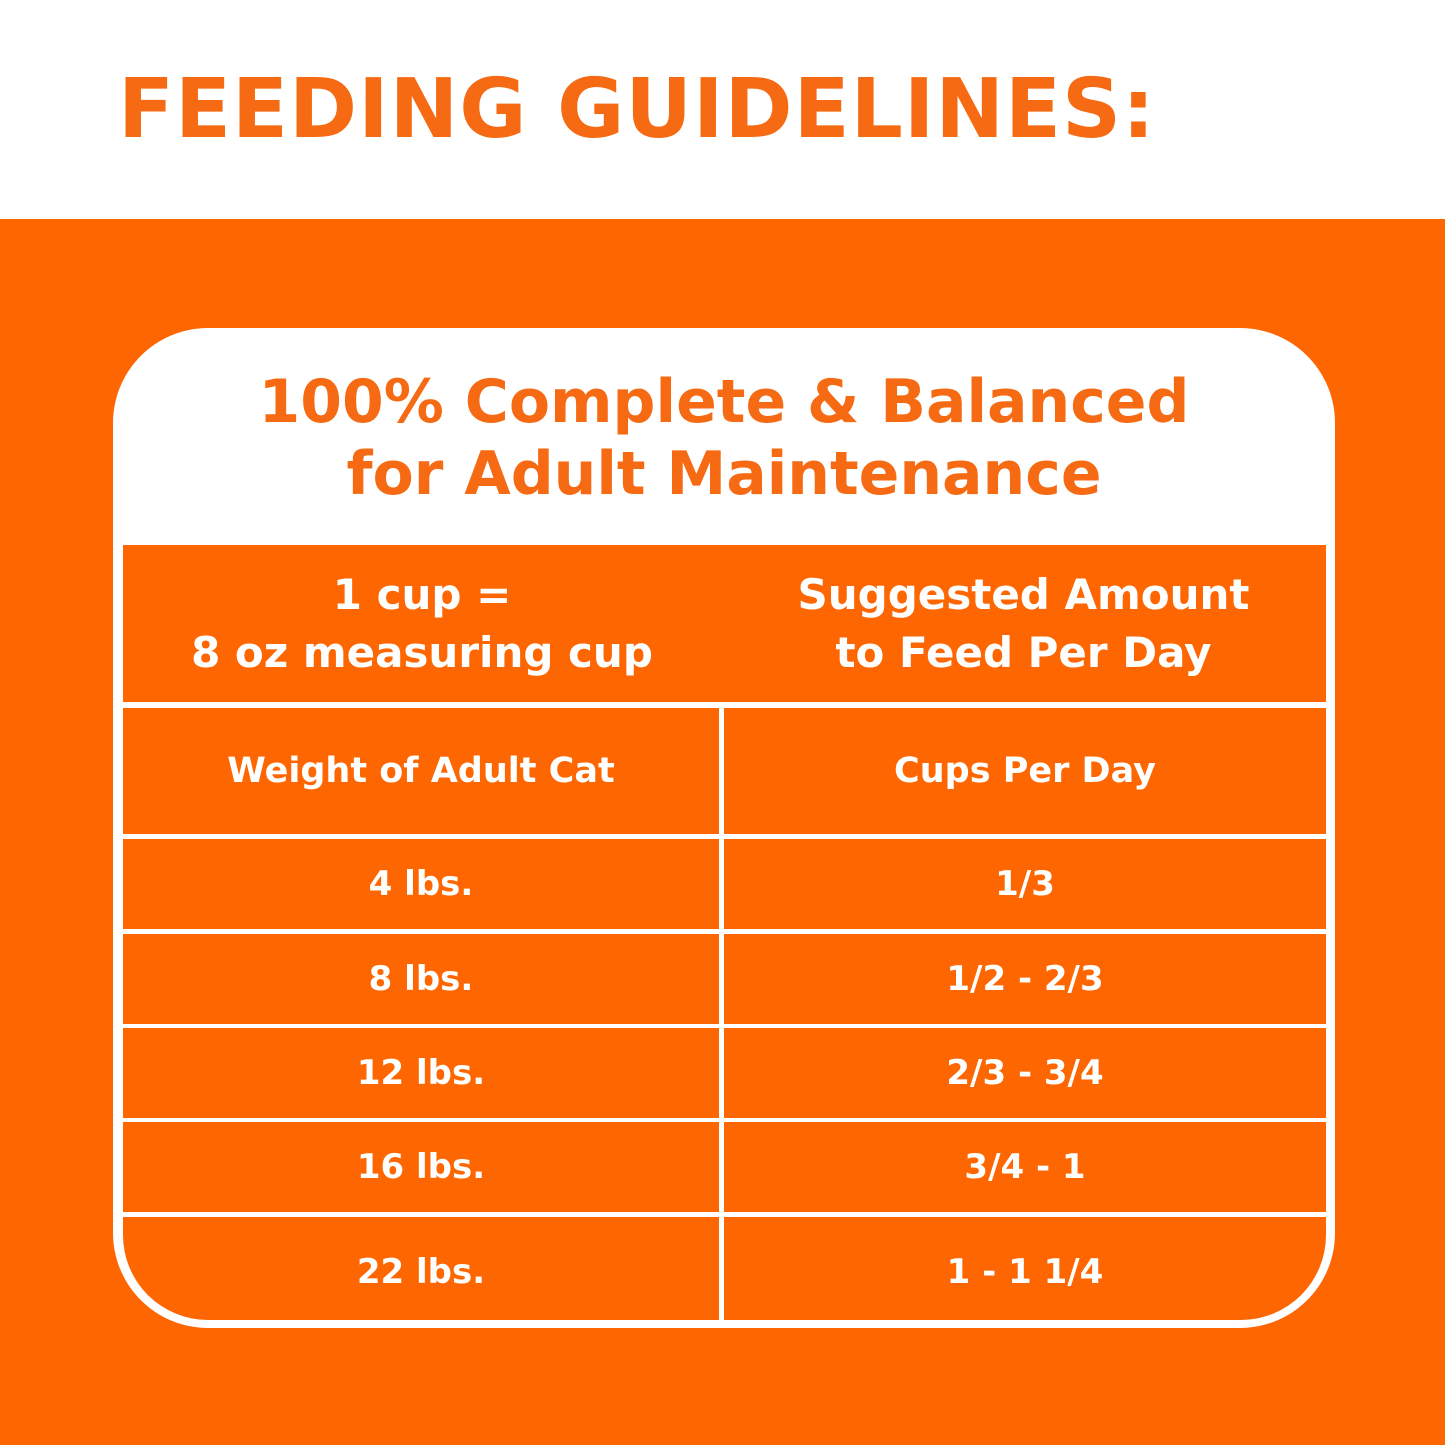 This screenshot has width=1445, height=1445. Describe the element at coordinates (422, 623) in the screenshot. I see `header-cup-note: 1 cup = 8 oz measuring cup` at that location.